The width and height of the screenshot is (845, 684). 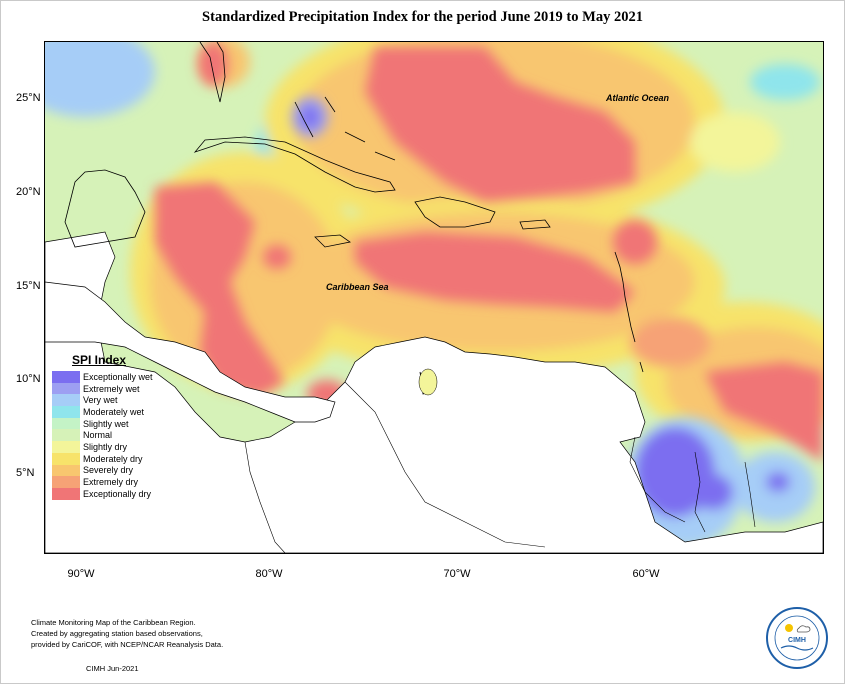 I want to click on wave-icon, so click(x=797, y=648).